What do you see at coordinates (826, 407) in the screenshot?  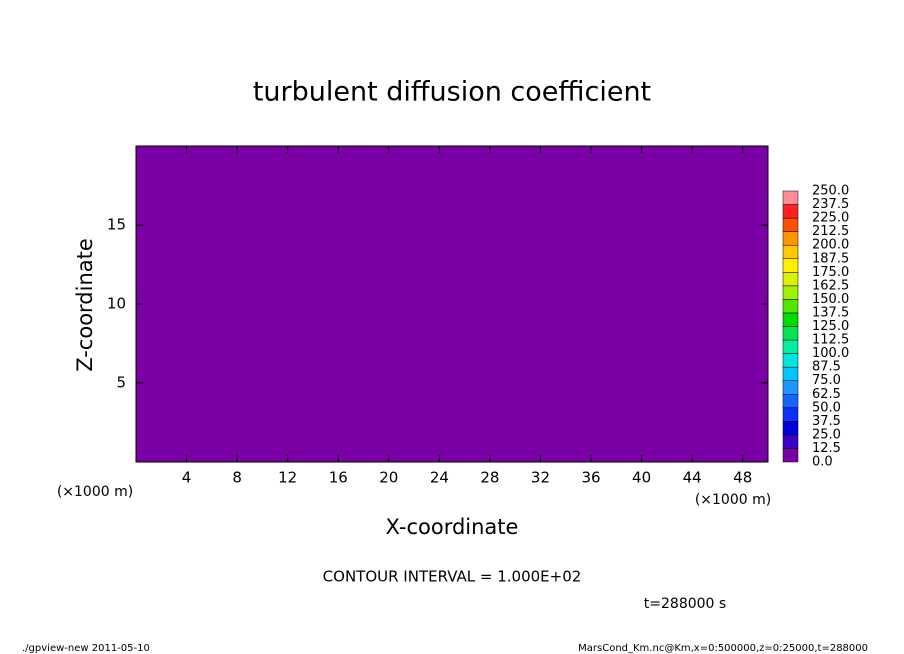 I see `colorbar-label: 50.0` at bounding box center [826, 407].